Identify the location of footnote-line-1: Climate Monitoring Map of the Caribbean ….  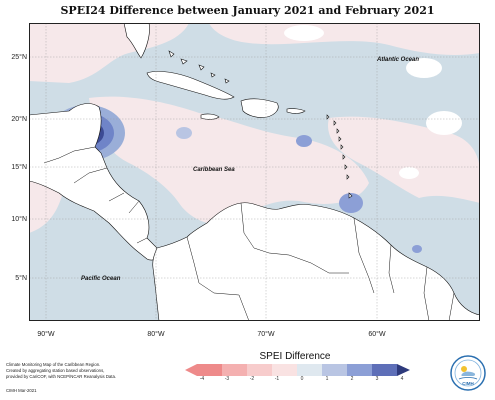
(53, 364).